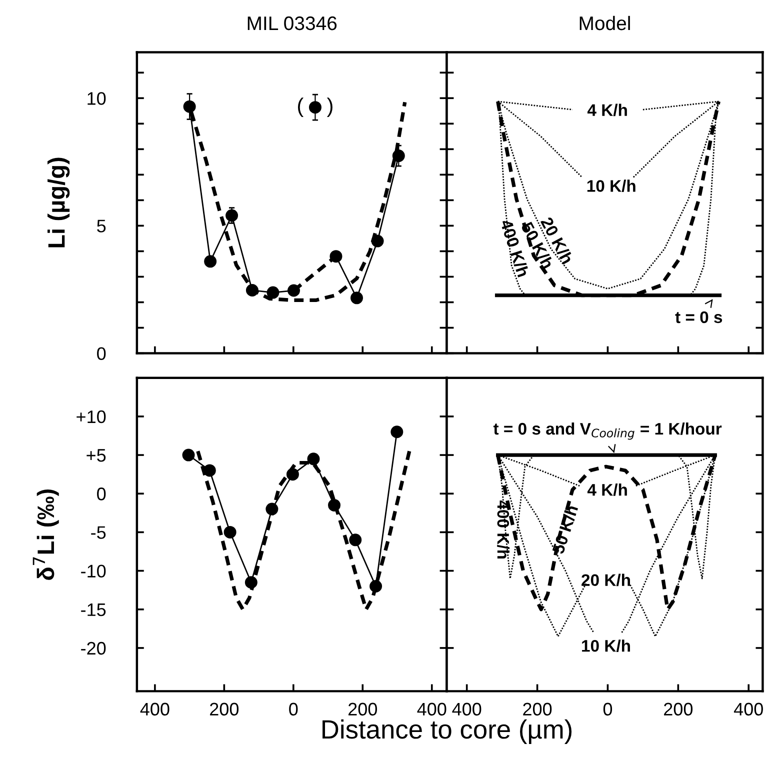 The width and height of the screenshot is (765, 768). I want to click on y-axis-title: δ$^{7}$Li (‰), so click(45, 535).